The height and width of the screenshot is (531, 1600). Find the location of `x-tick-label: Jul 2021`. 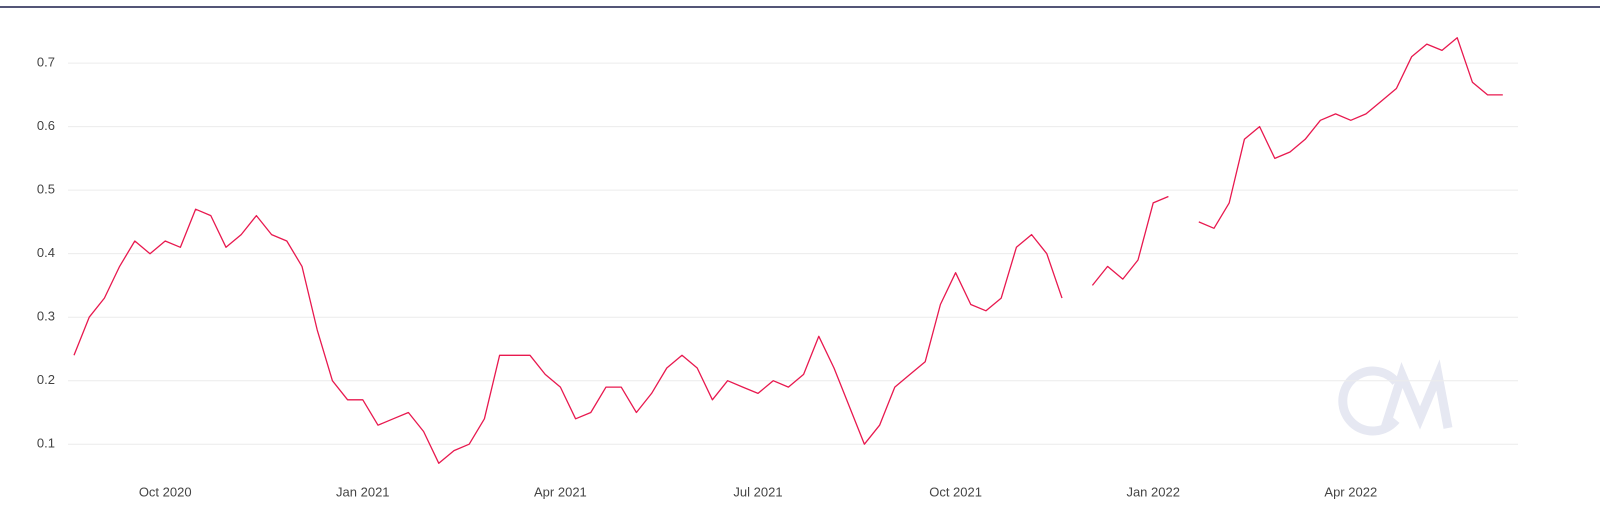

x-tick-label: Jul 2021 is located at coordinates (757, 491).